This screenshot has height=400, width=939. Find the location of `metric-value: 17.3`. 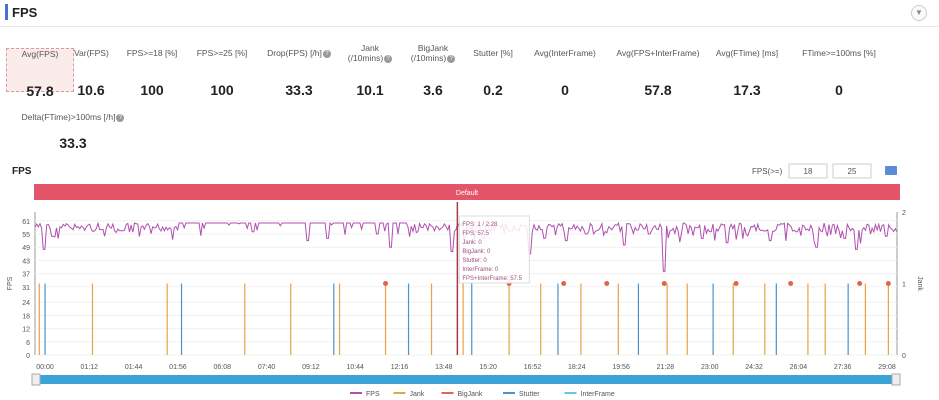

metric-value: 17.3 is located at coordinates (747, 90).